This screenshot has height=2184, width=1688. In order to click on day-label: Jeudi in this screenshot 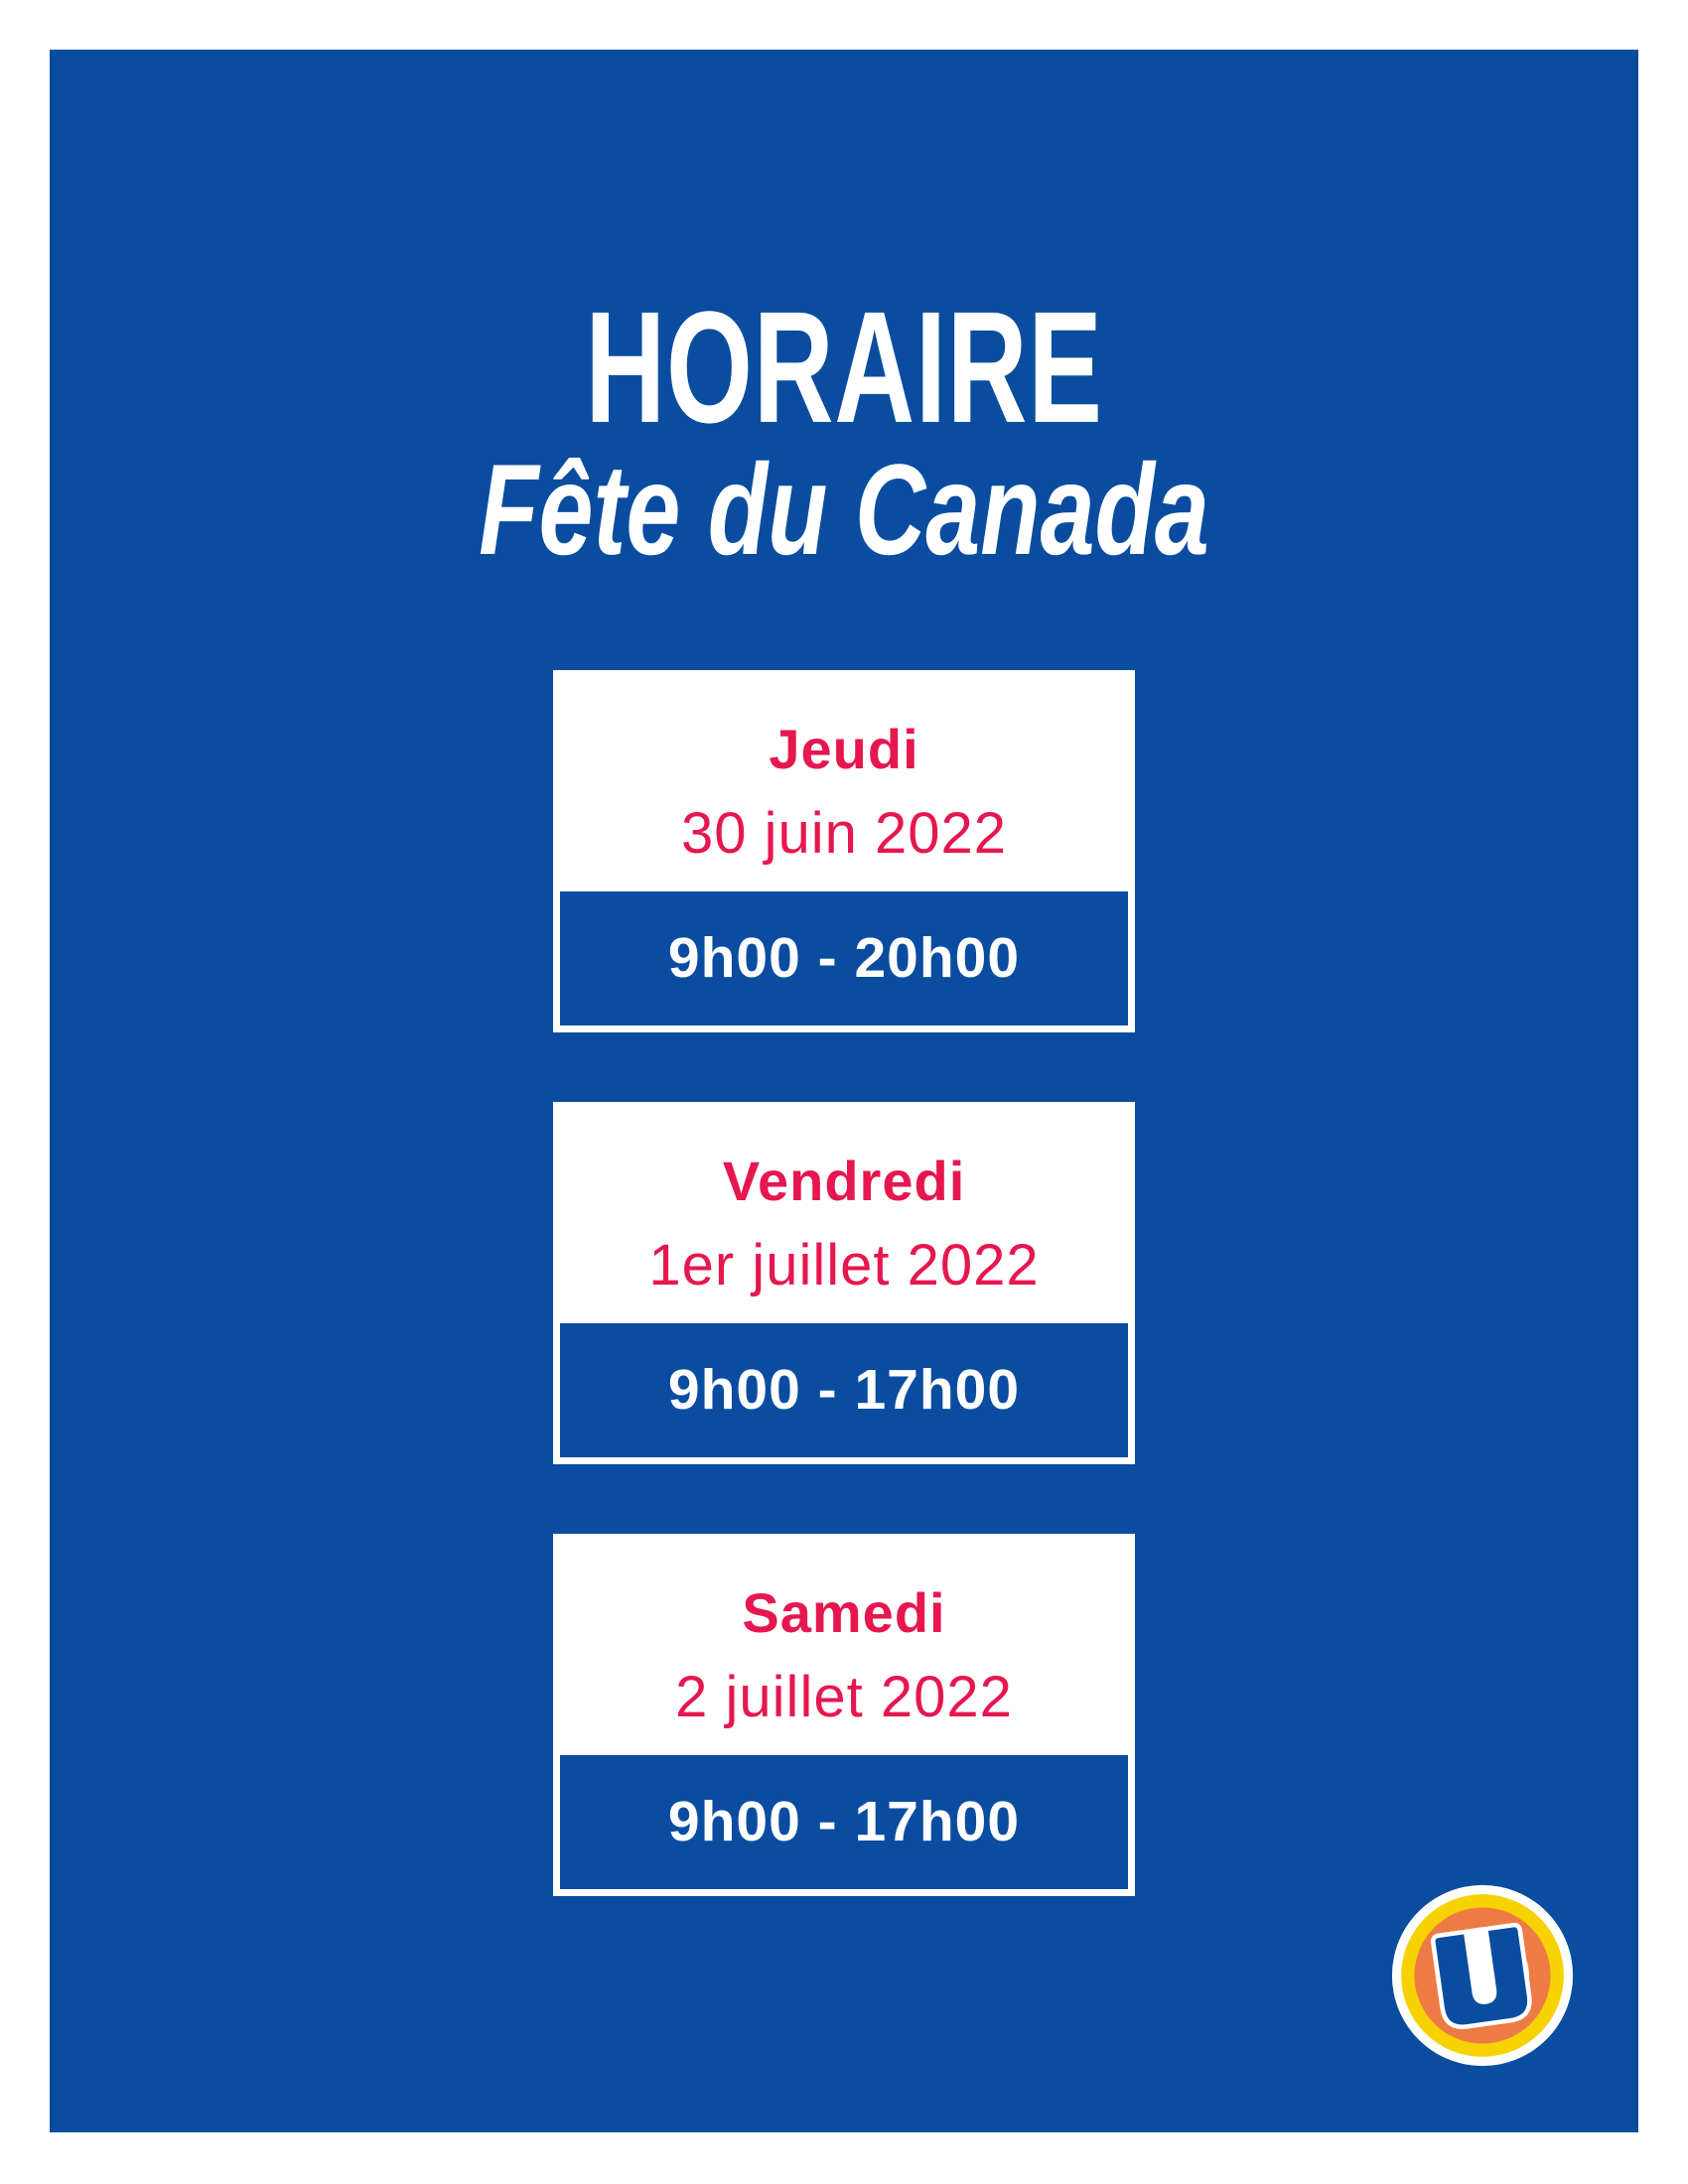, I will do `click(844, 749)`.